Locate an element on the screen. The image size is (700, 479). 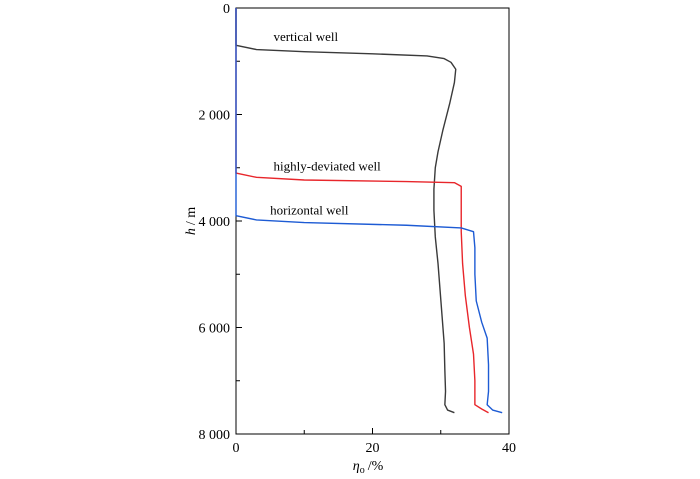
x-axis-label: ηo/% is located at coordinates (368, 467).